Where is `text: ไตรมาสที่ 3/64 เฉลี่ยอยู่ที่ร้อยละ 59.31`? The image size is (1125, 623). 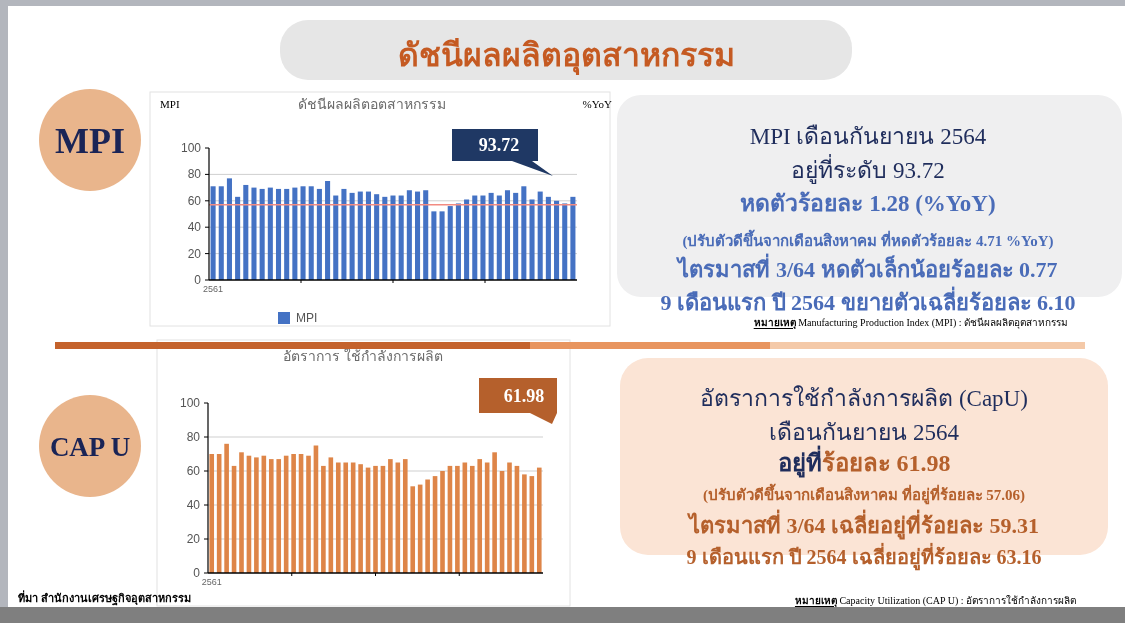 text: ไตรมาสที่ 3/64 เฉลี่ยอยู่ที่ร้อยละ 59.31 is located at coordinates (863, 524).